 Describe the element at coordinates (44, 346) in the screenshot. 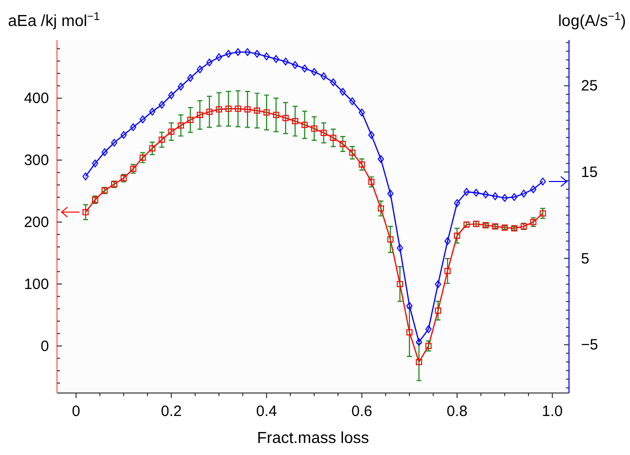

I see `y-tick-label: 0` at that location.